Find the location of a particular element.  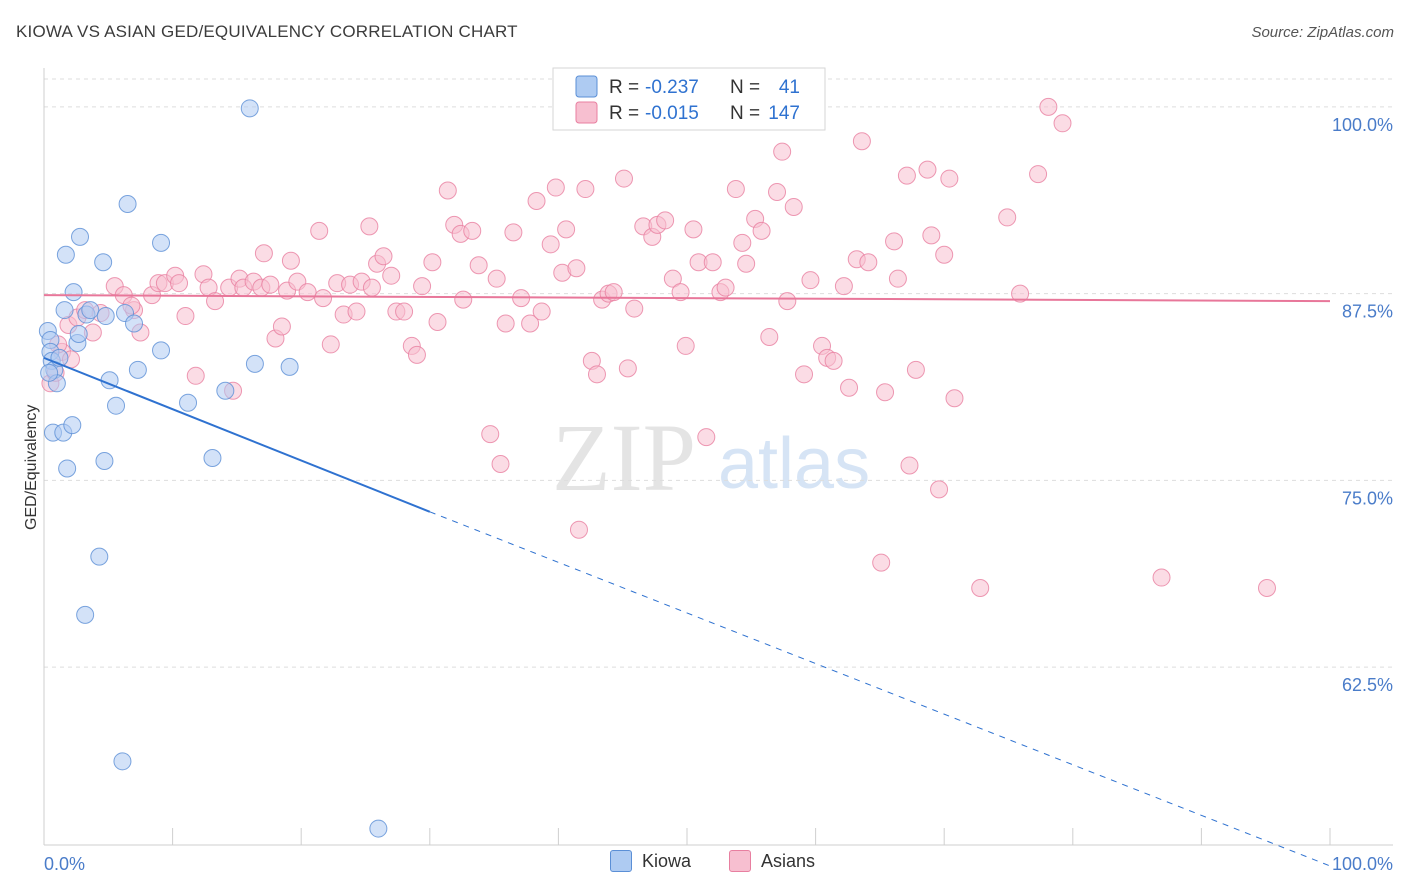

series-legend: Kiowa Asians is located at coordinates (726, 861).